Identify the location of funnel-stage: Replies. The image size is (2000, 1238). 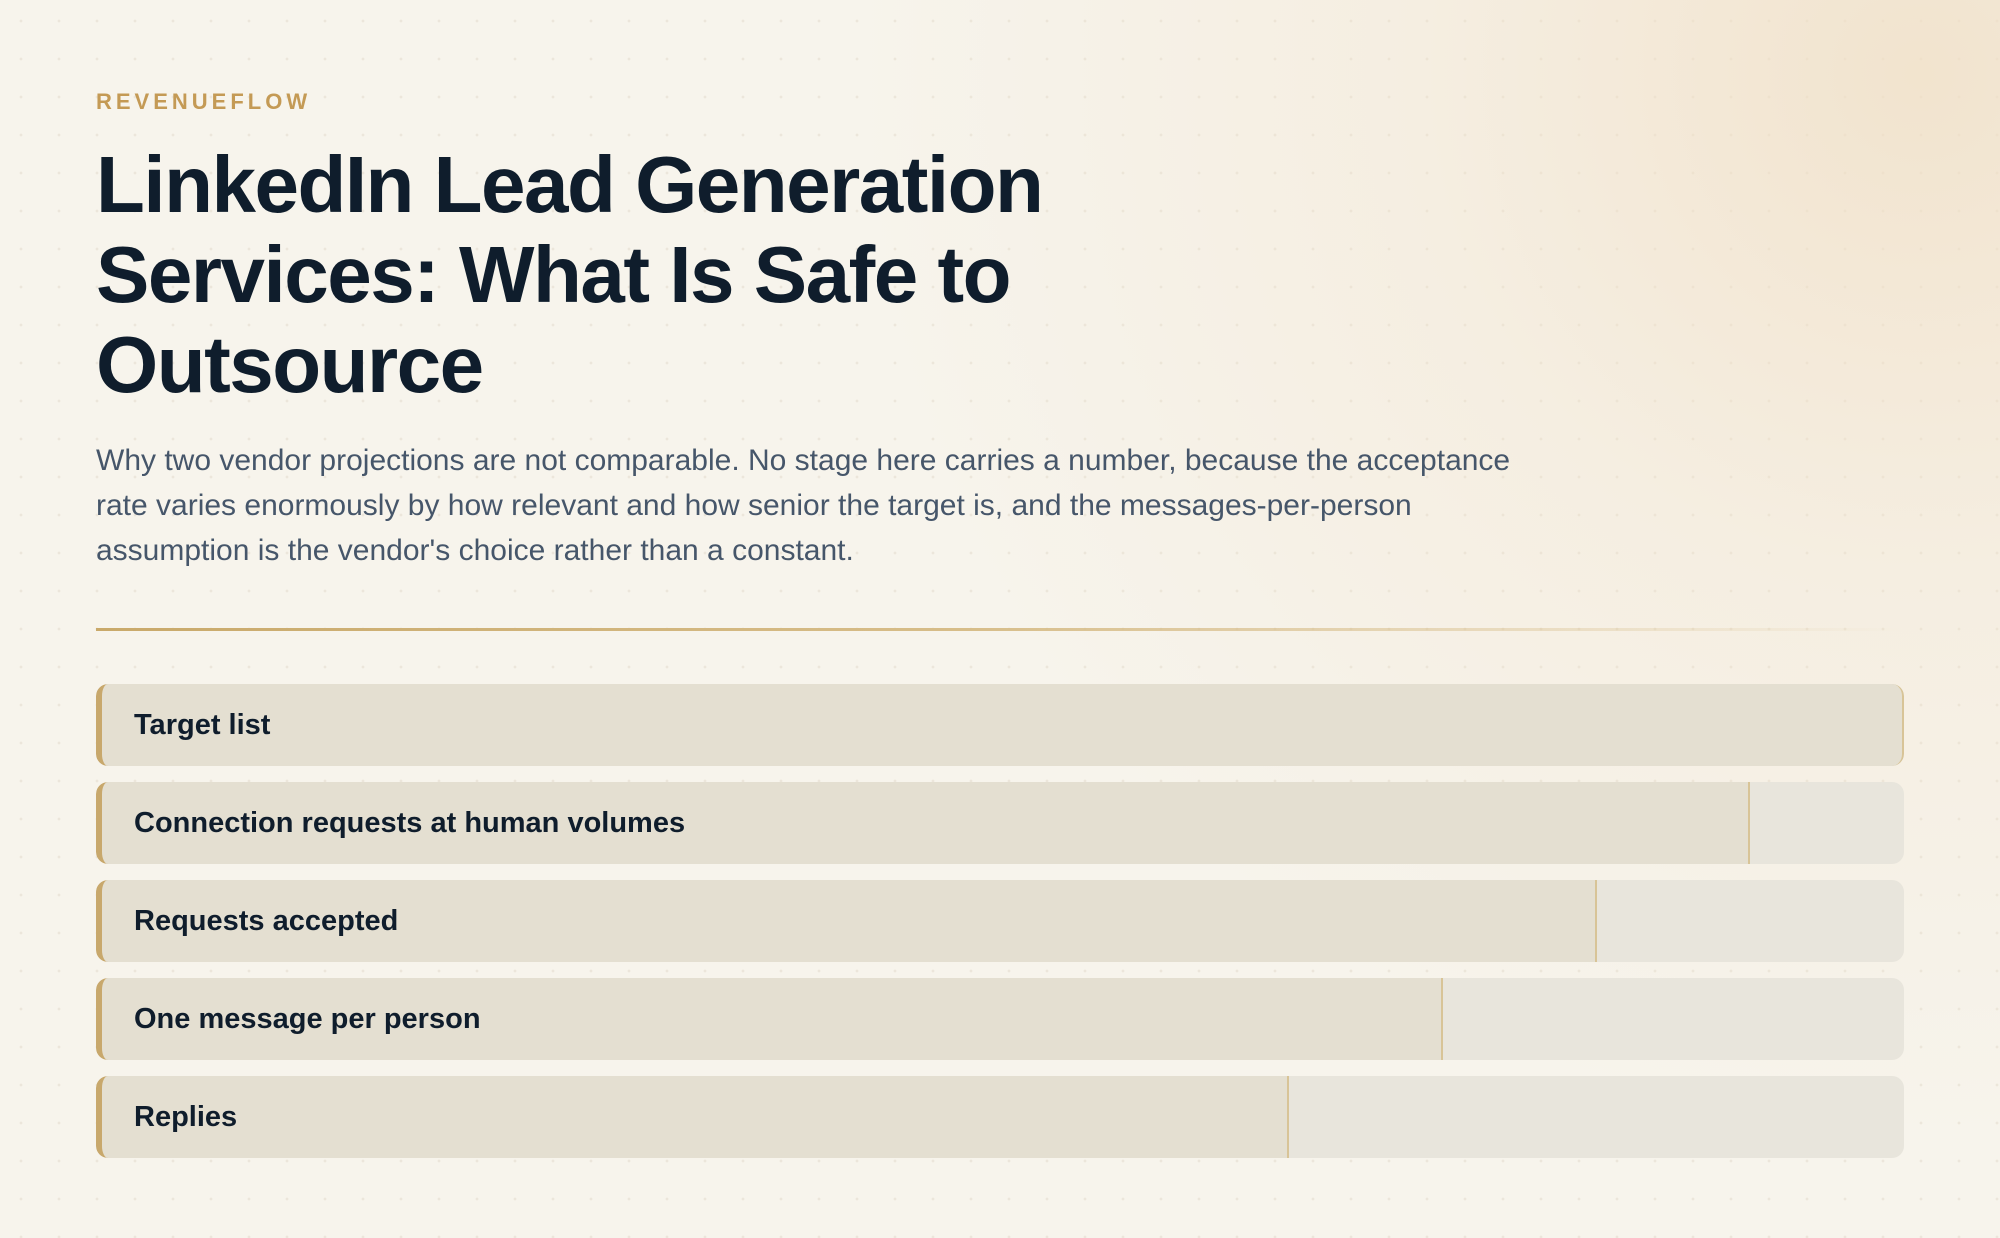
(1000, 1117).